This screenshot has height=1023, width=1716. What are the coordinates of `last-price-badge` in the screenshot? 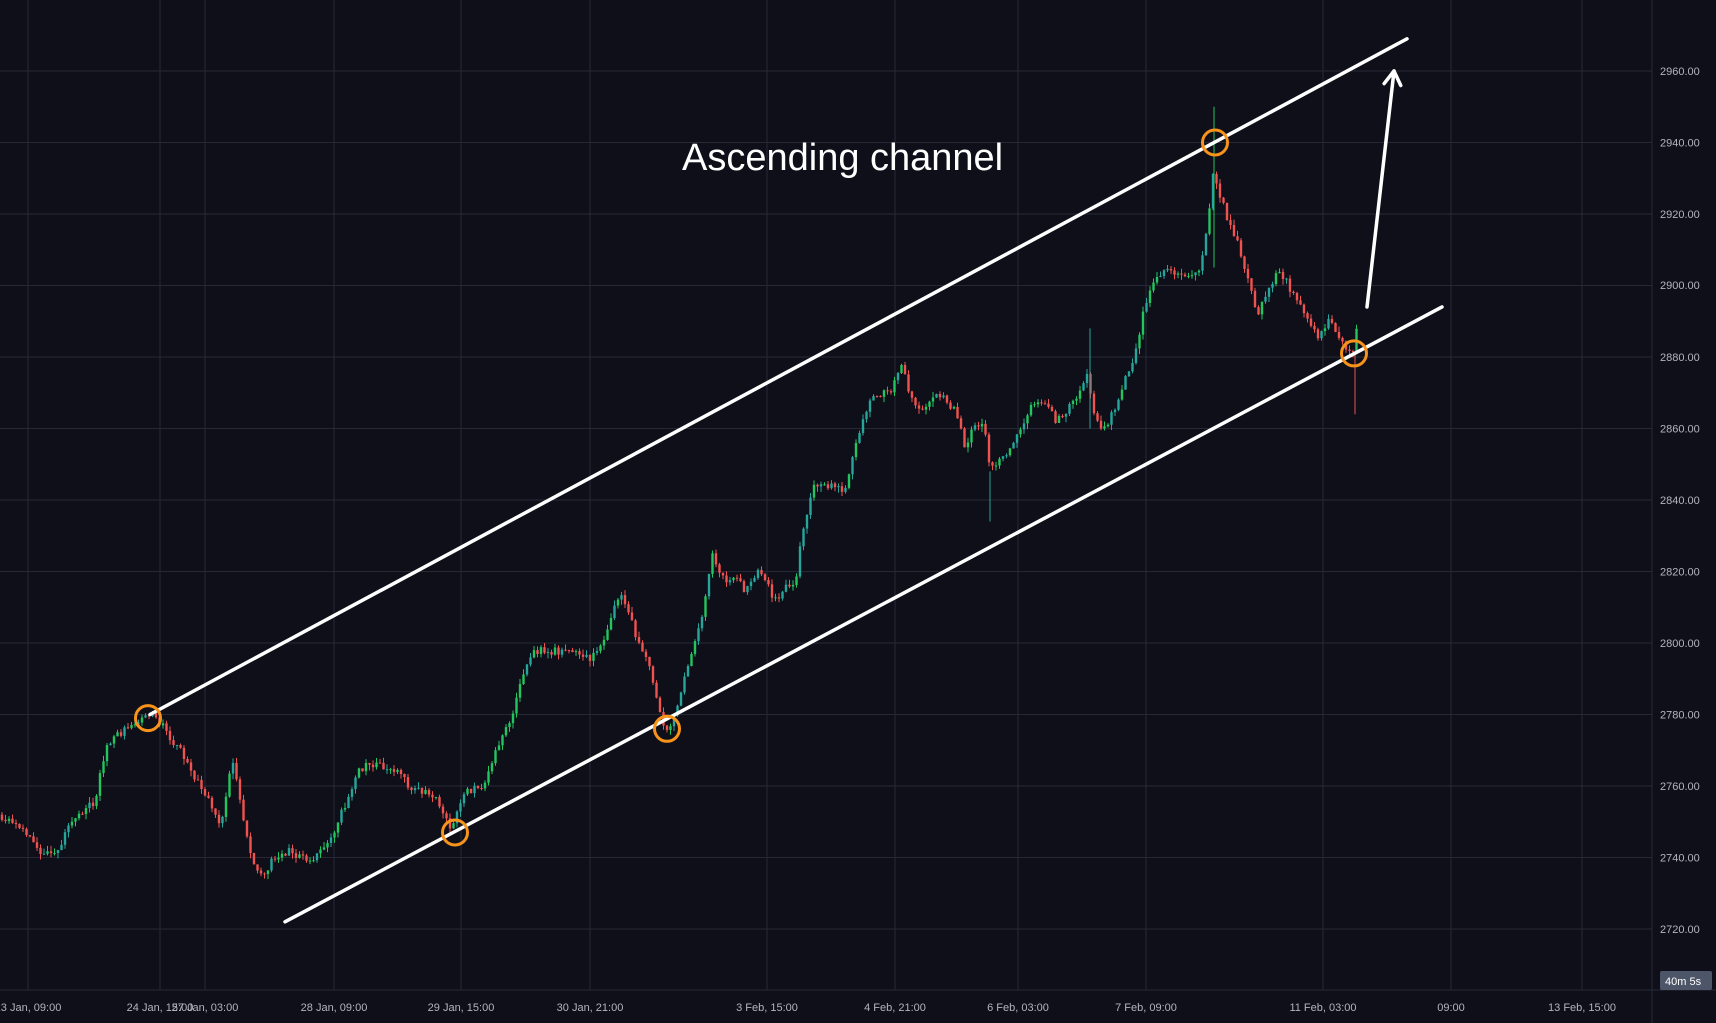 It's located at (1686, 285).